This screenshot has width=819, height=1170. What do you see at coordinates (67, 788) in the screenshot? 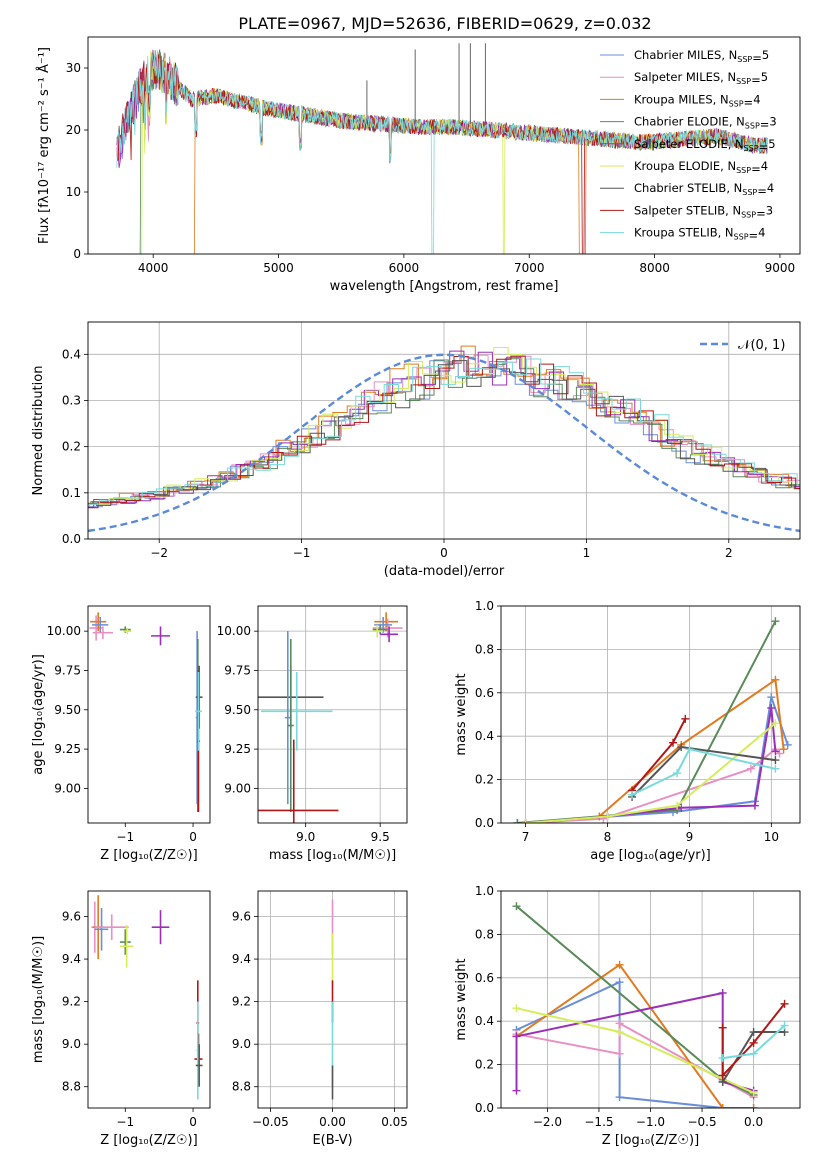
I see `y-tick-label: 9.00` at bounding box center [67, 788].